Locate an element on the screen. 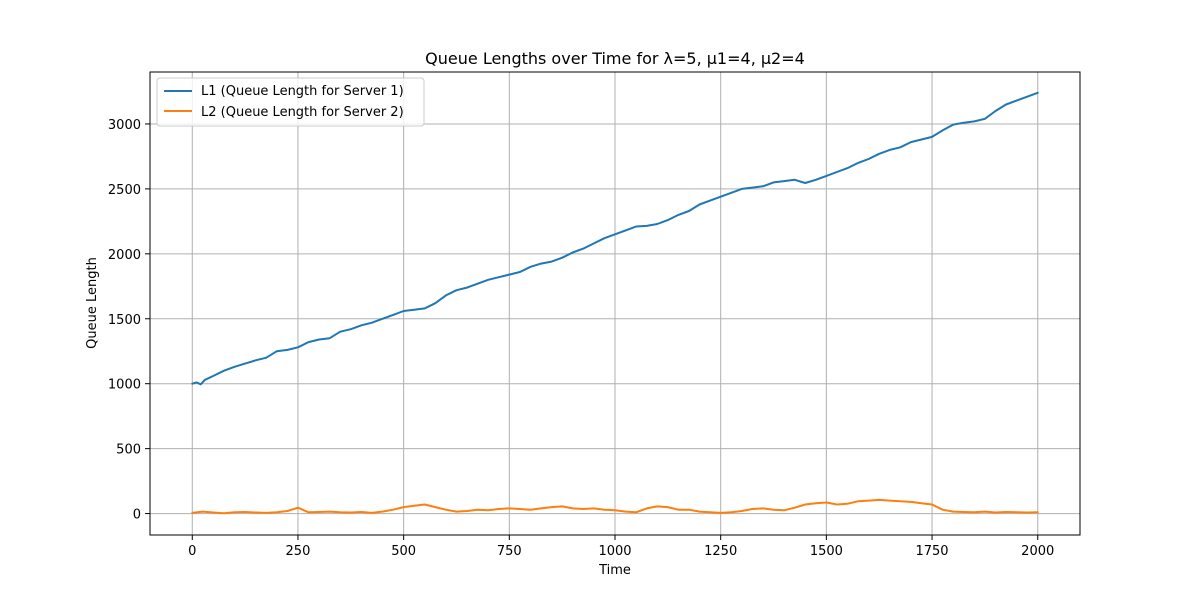  x-tick-label: 1000 is located at coordinates (614, 551).